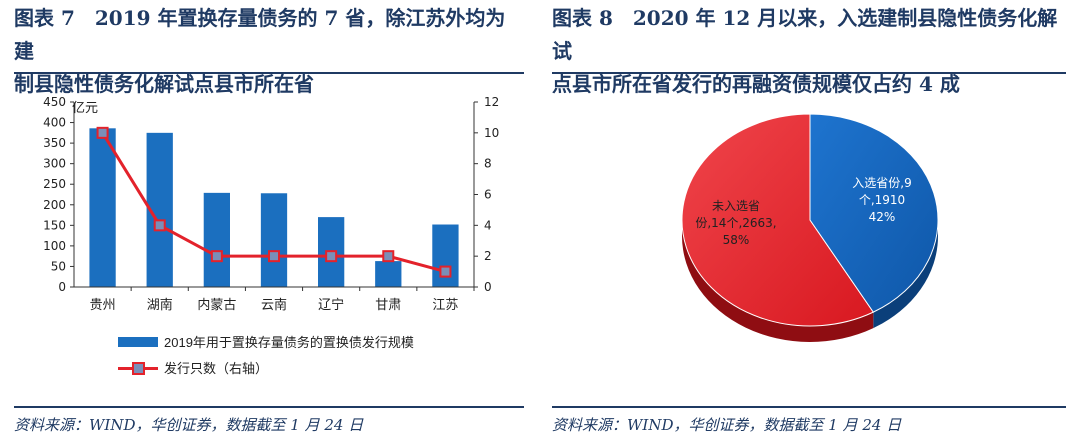 This screenshot has height=444, width=1080. I want to click on chart8-source: 资料来源：WIND，华创证券，数据截至 1 月 24 日, so click(727, 425).